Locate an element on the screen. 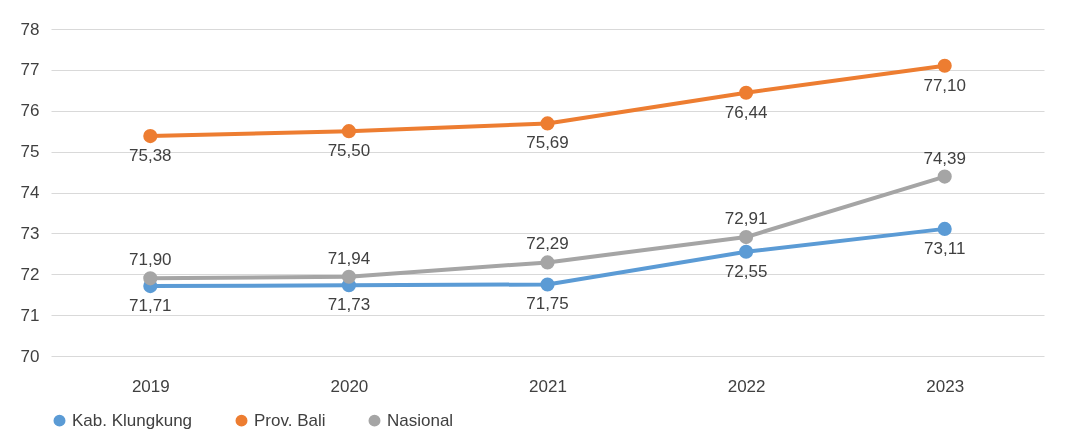  data-label: 73,11 is located at coordinates (945, 248).